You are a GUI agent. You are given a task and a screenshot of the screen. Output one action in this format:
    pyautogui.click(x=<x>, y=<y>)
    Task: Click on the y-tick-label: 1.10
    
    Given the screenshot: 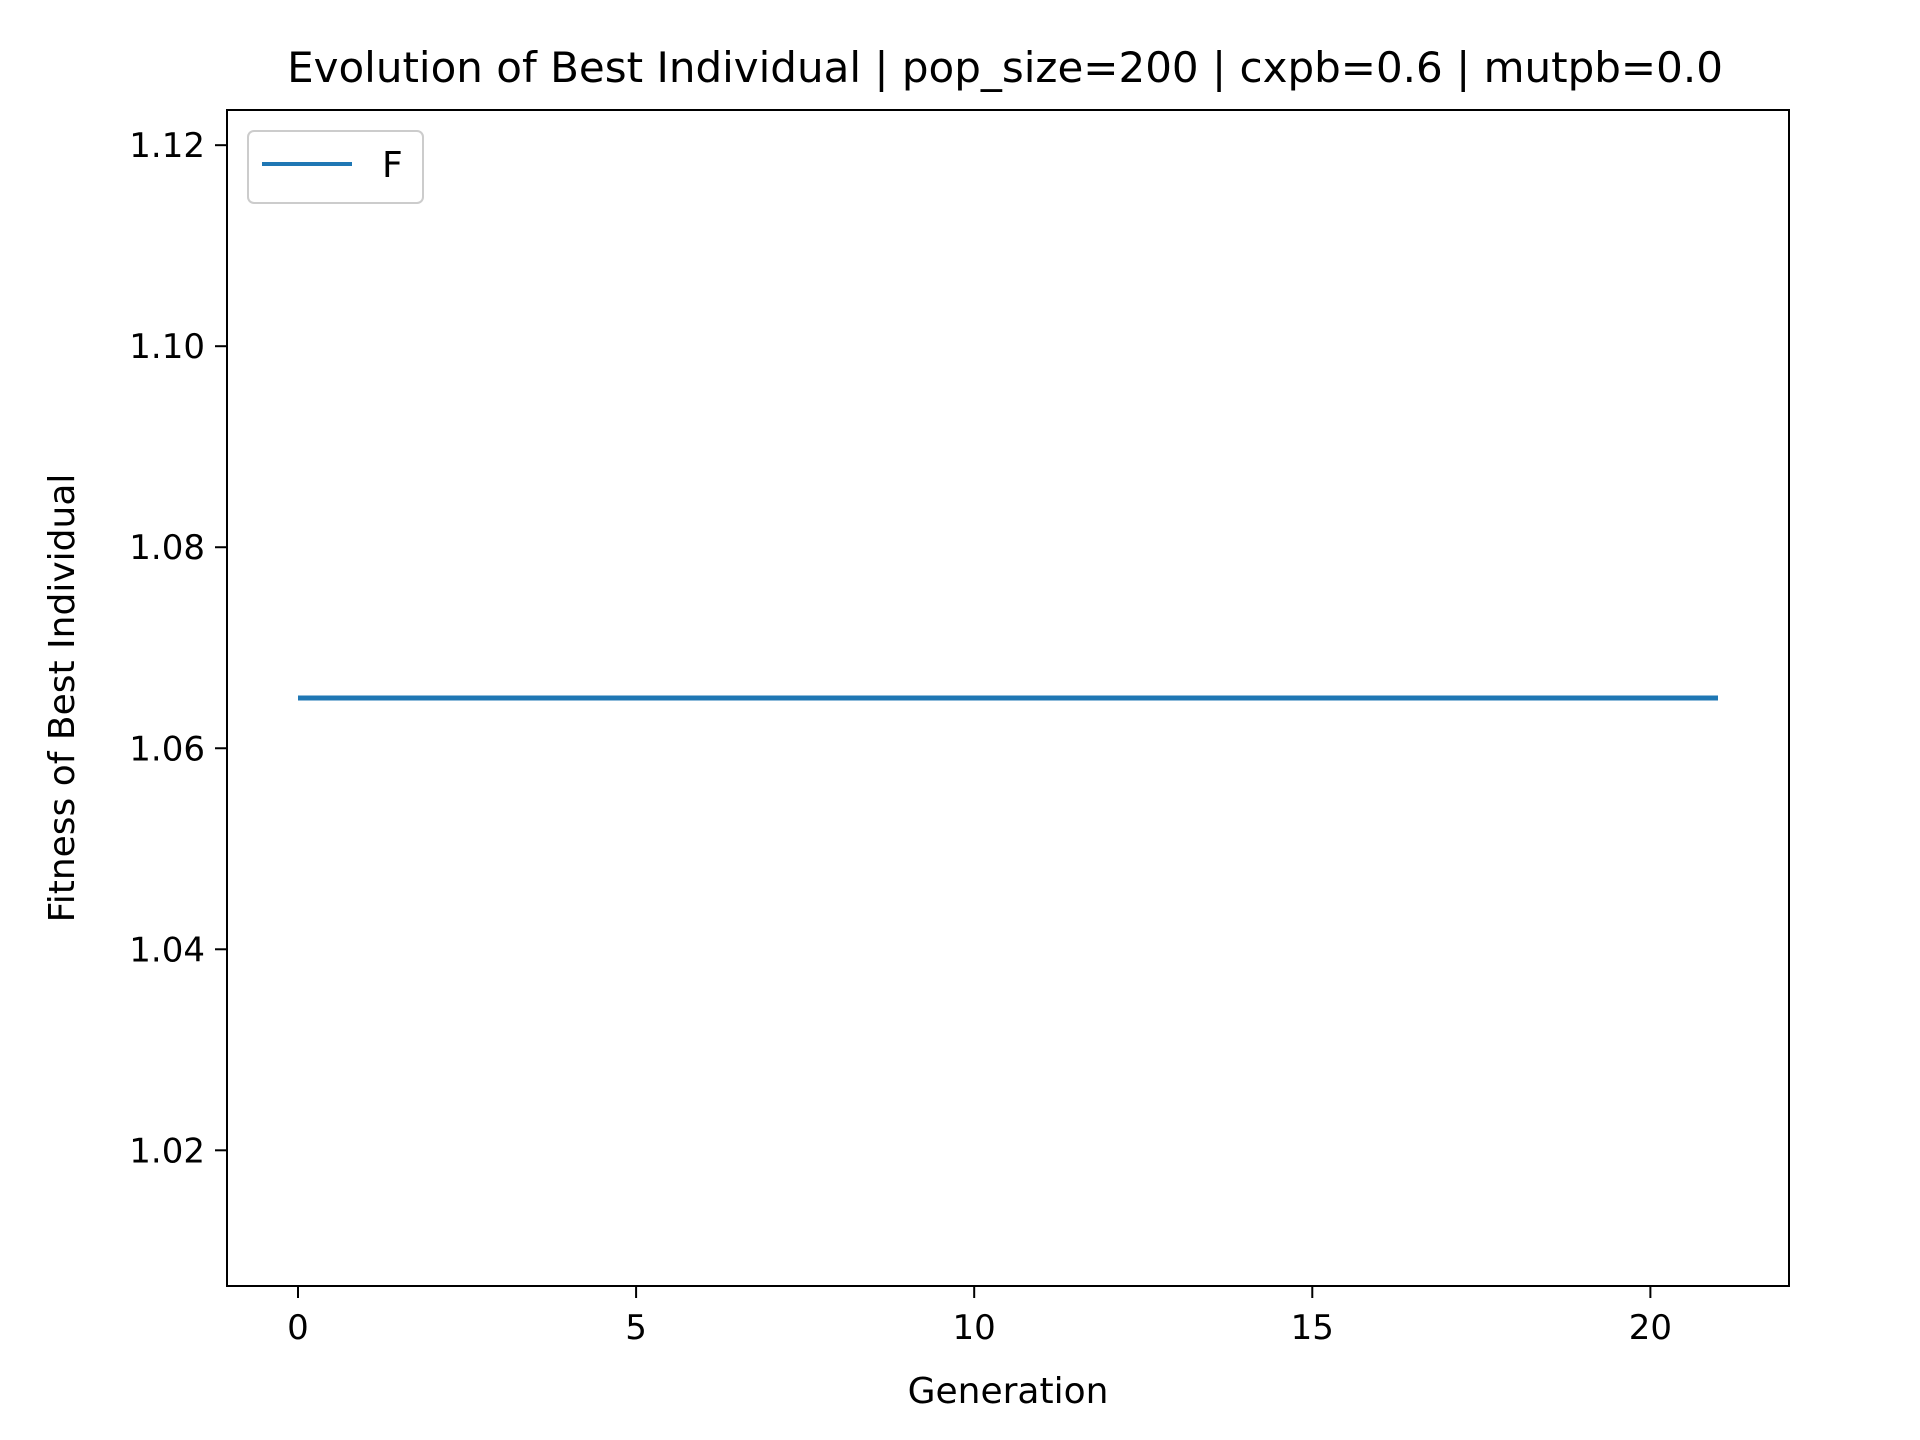 What is the action you would take?
    pyautogui.click(x=167, y=347)
    